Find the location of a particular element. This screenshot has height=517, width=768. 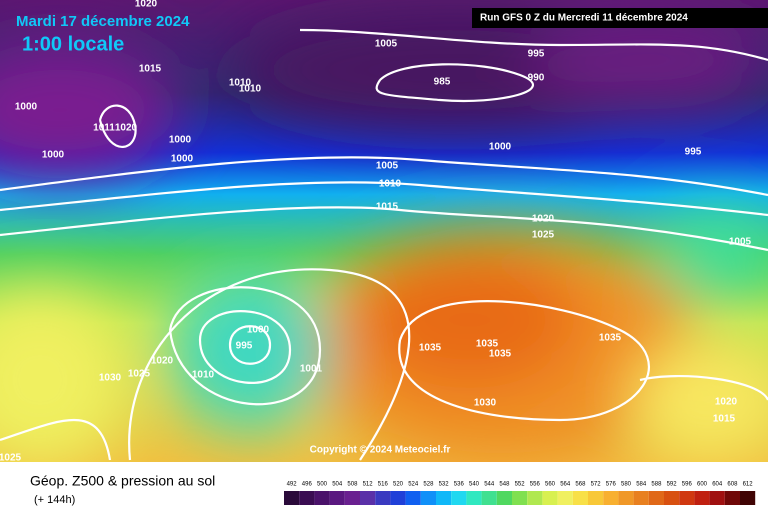

scale-label: 540 is located at coordinates (474, 485).